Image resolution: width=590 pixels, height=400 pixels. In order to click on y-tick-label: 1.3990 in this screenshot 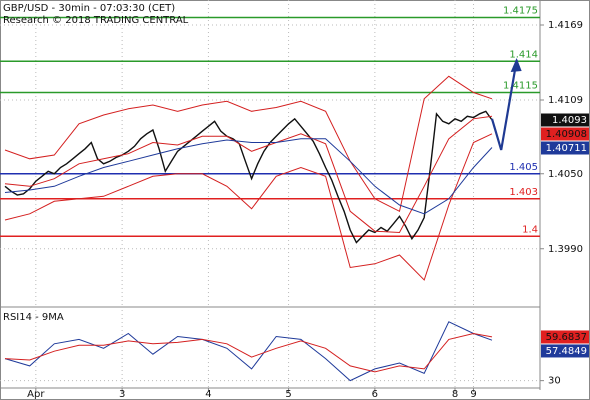, I will do `click(565, 249)`.